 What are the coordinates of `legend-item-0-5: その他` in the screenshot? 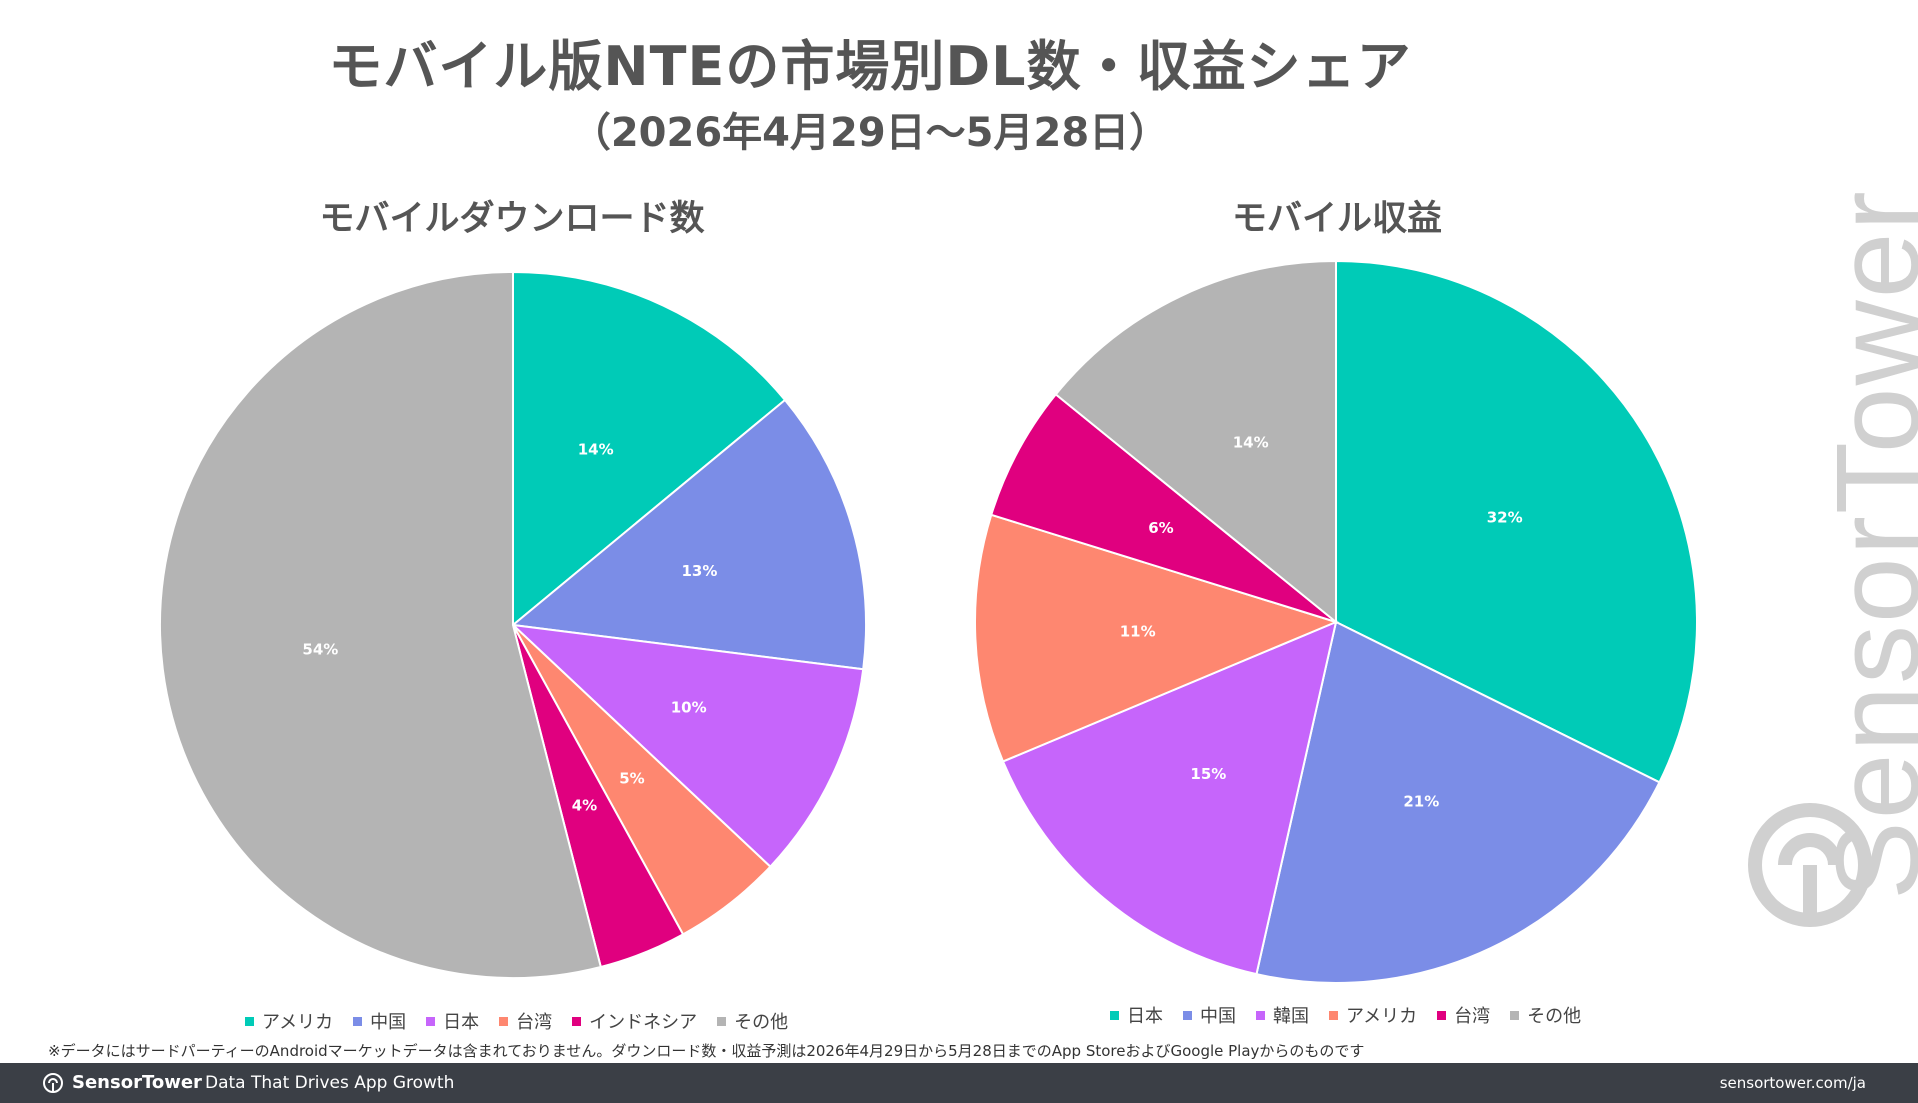 It's located at (752, 1021).